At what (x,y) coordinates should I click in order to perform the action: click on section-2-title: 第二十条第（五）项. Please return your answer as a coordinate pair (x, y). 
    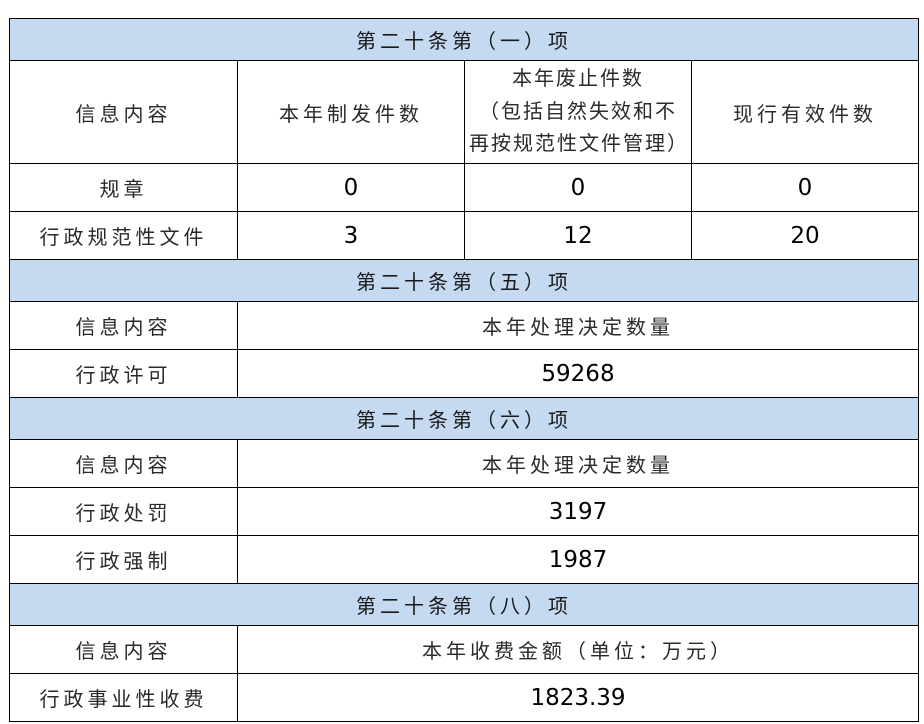
    Looking at the image, I should click on (464, 280).